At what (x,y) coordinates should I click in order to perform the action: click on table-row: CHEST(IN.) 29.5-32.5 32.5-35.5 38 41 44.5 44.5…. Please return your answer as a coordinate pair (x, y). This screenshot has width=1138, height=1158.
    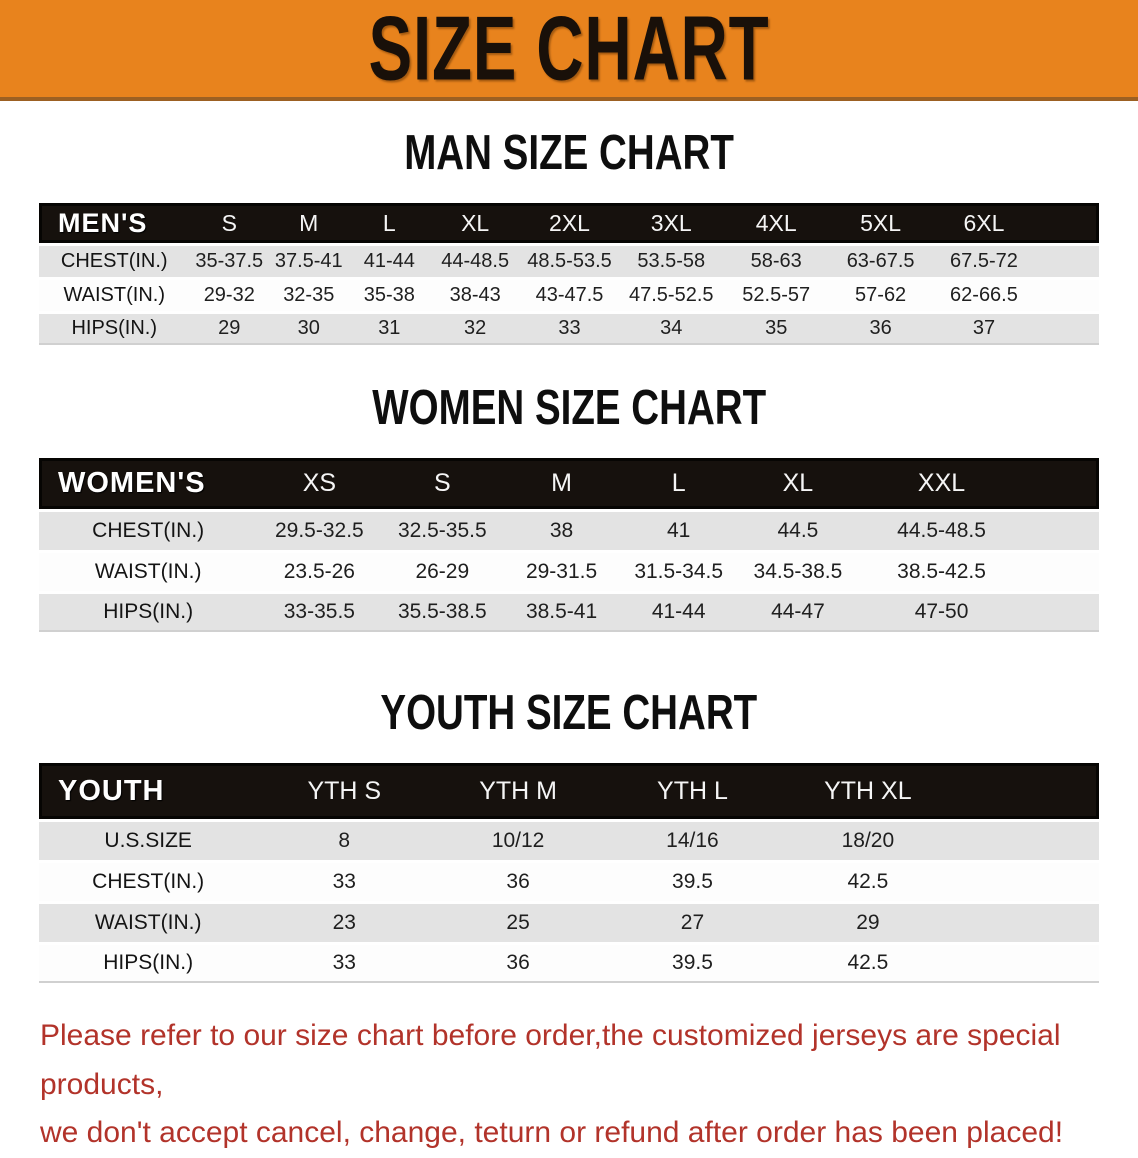
    Looking at the image, I should click on (569, 531).